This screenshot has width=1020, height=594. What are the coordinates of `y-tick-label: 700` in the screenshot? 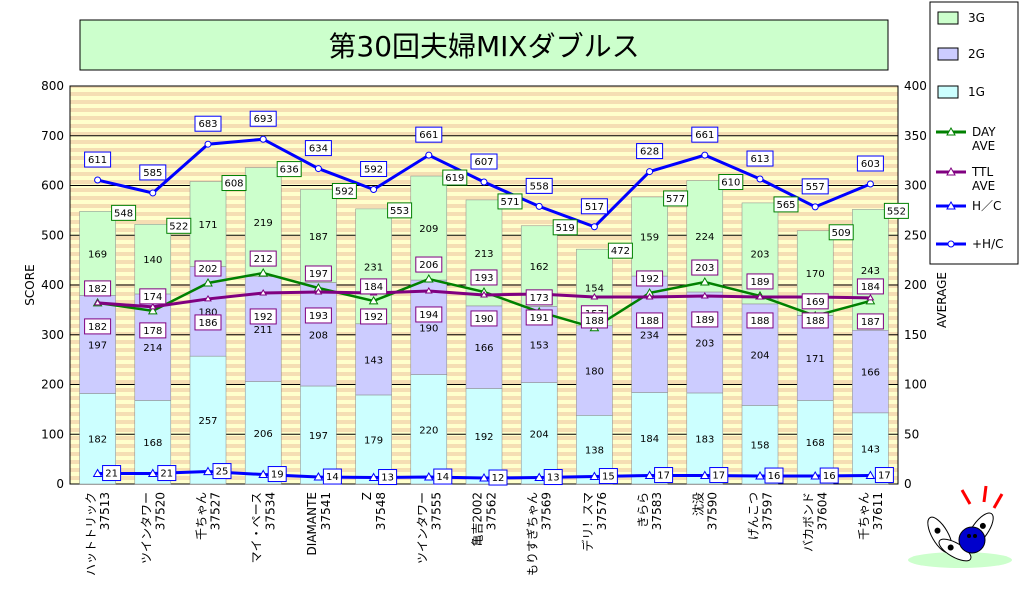 It's located at (52, 136).